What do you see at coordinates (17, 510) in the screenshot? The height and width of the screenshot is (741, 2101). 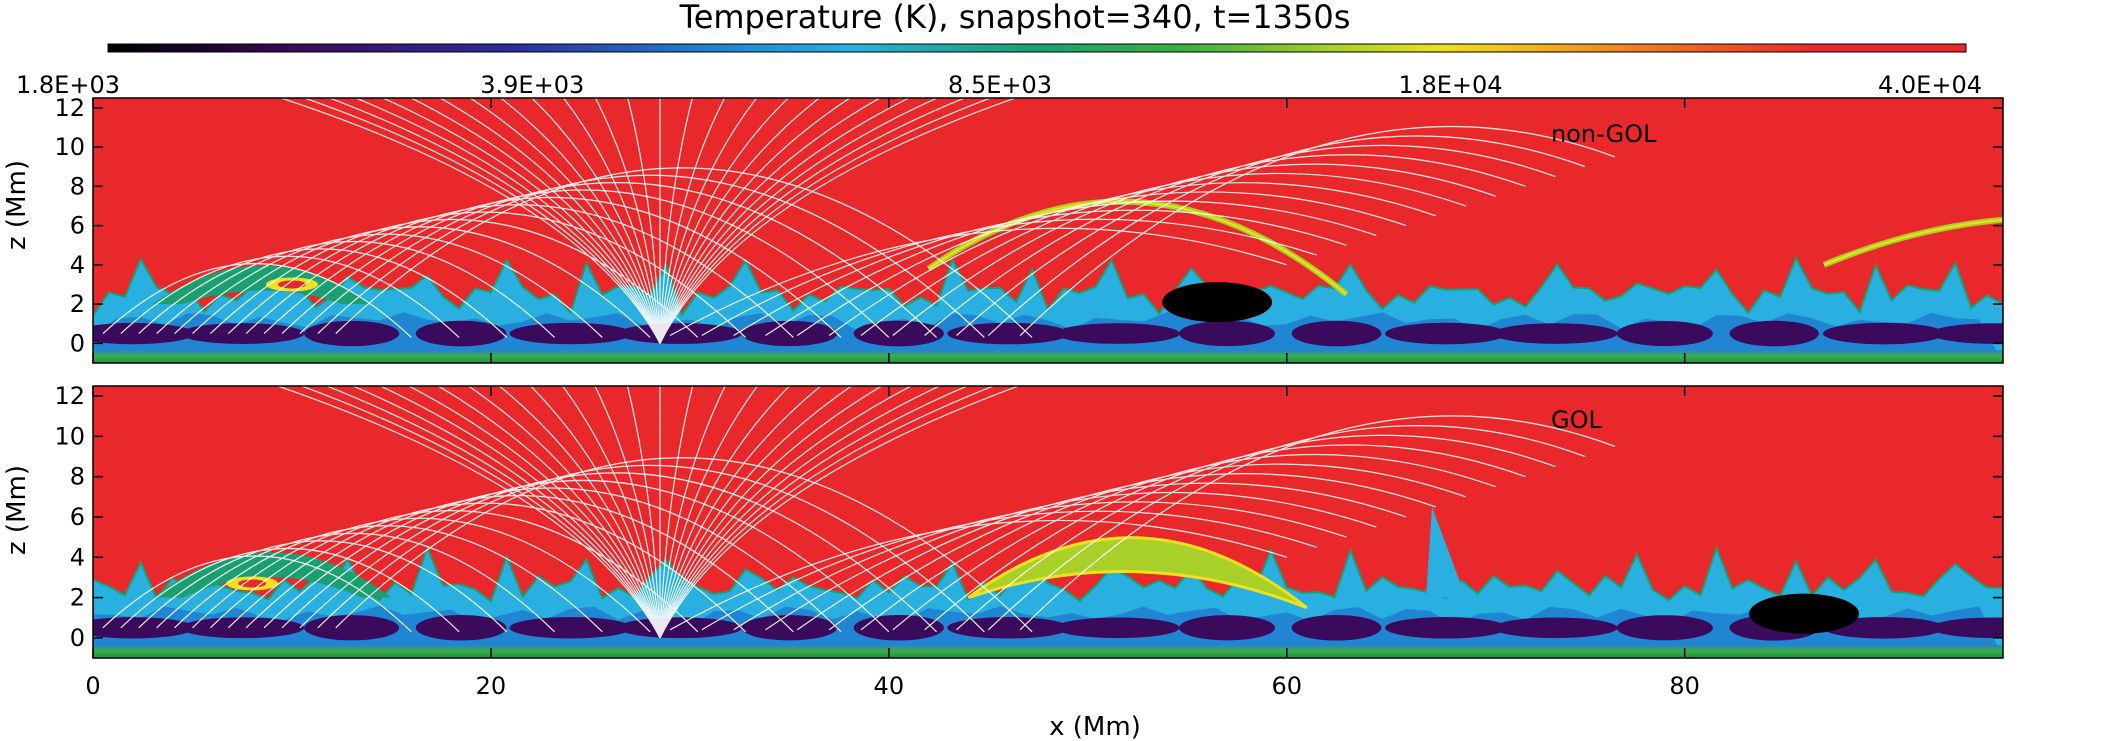 I see `y-axis-label-bottom: z (Mm)` at bounding box center [17, 510].